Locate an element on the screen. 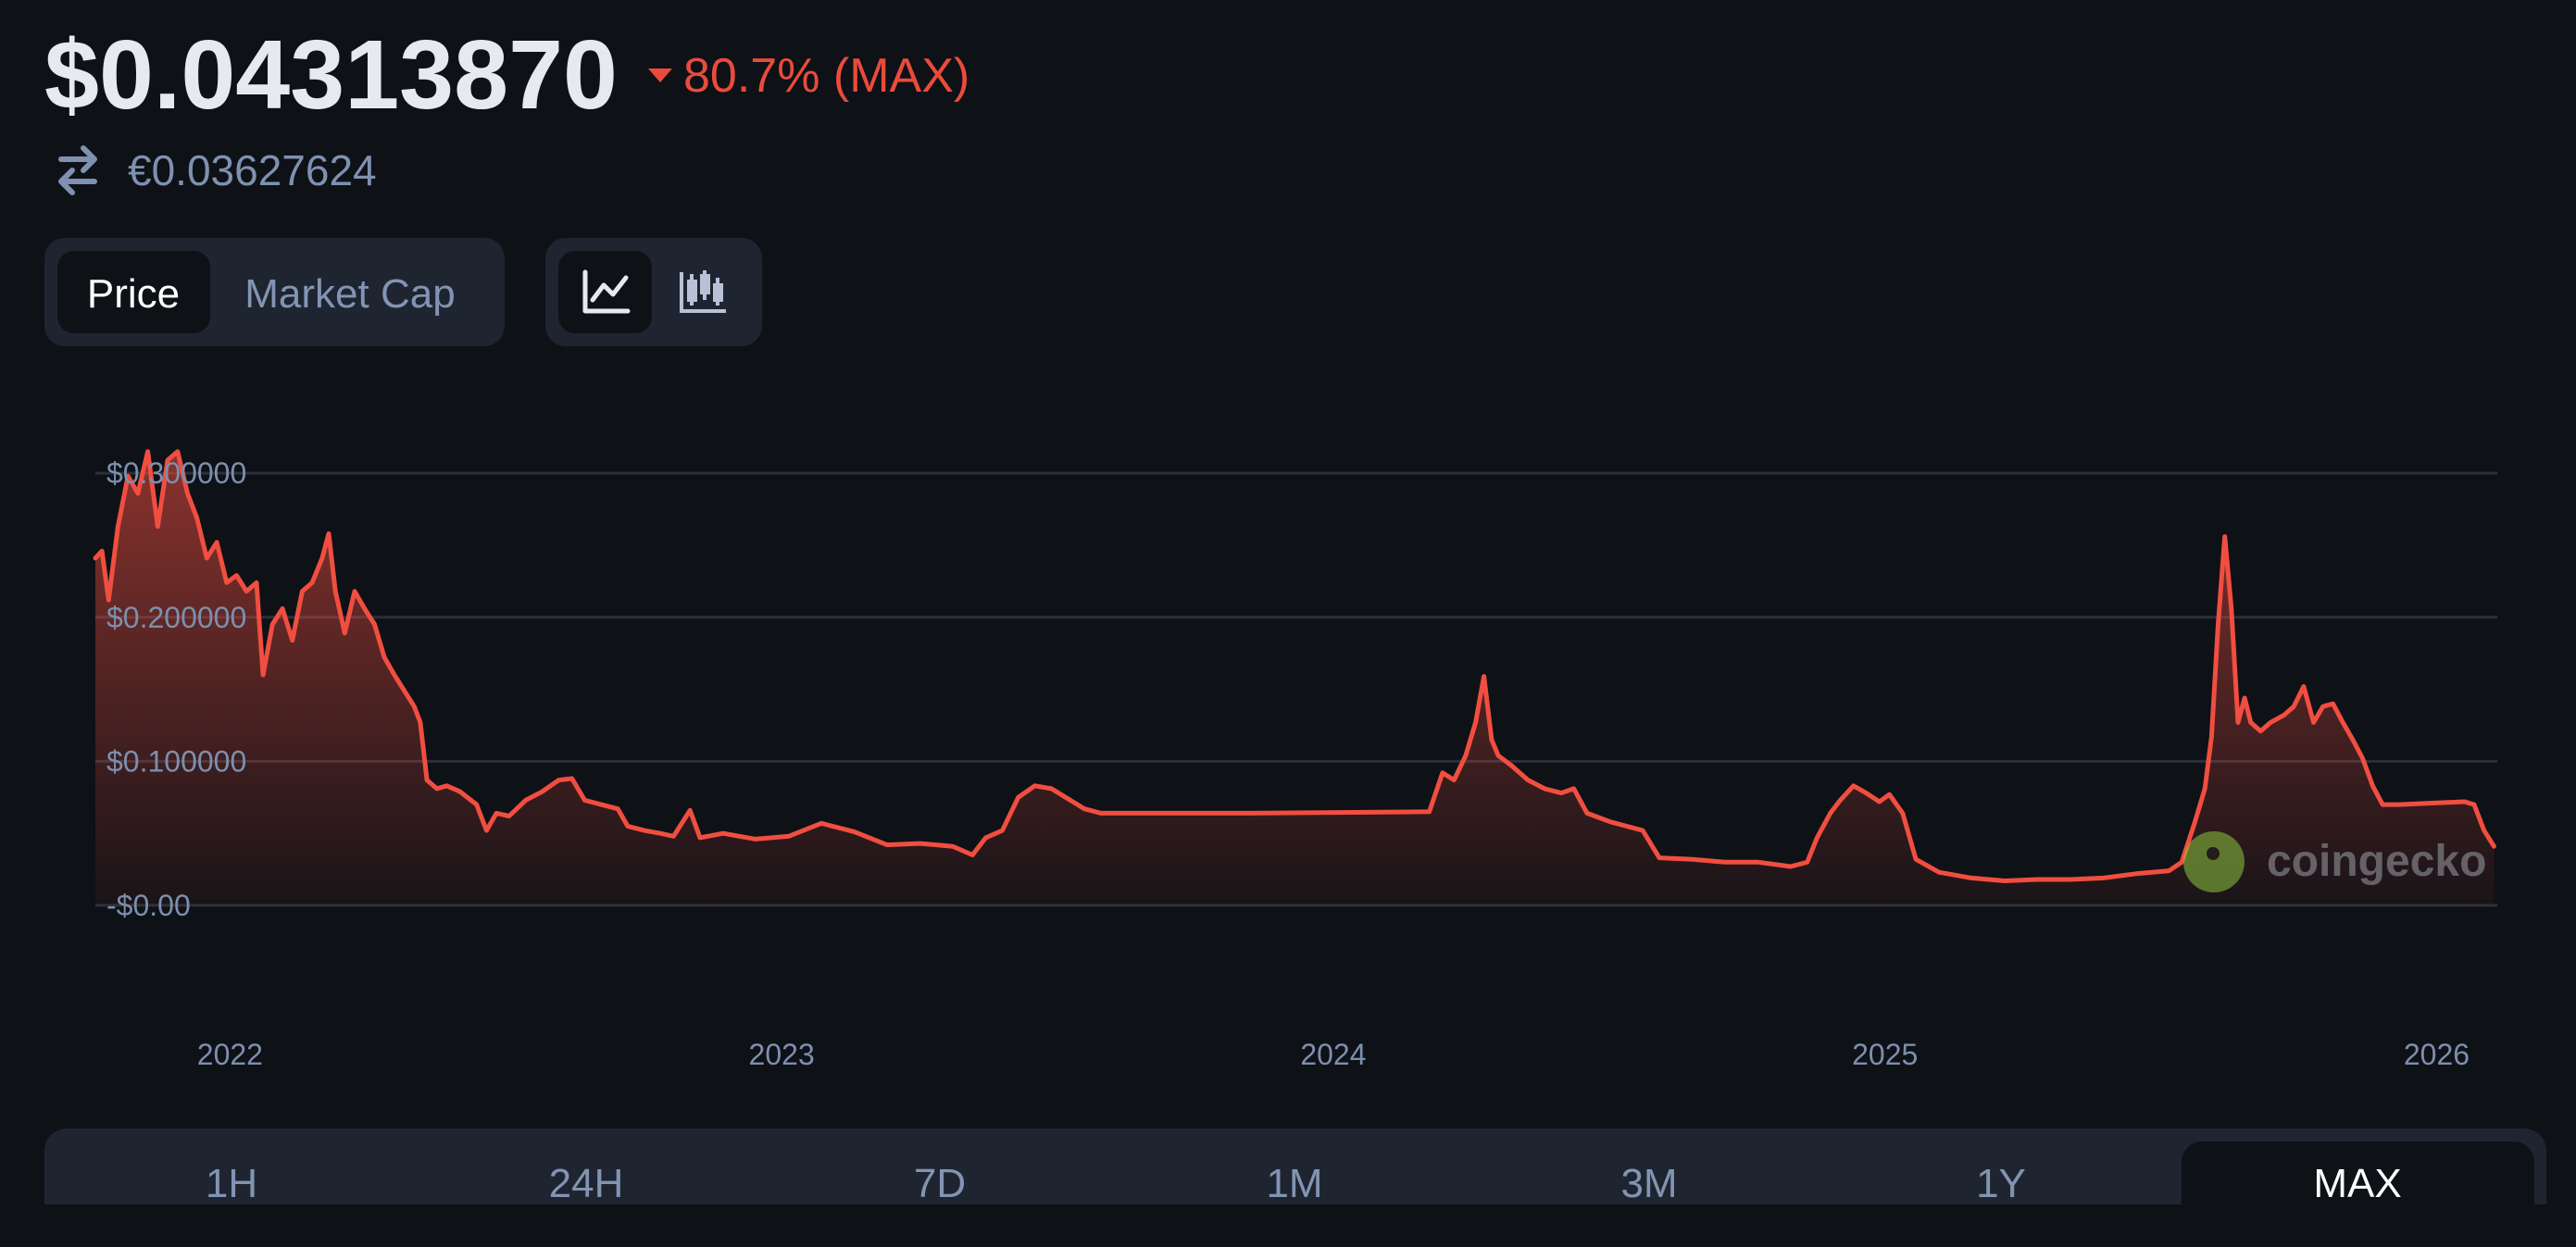 This screenshot has height=1247, width=2576. toggle-price: Price is located at coordinates (134, 294).